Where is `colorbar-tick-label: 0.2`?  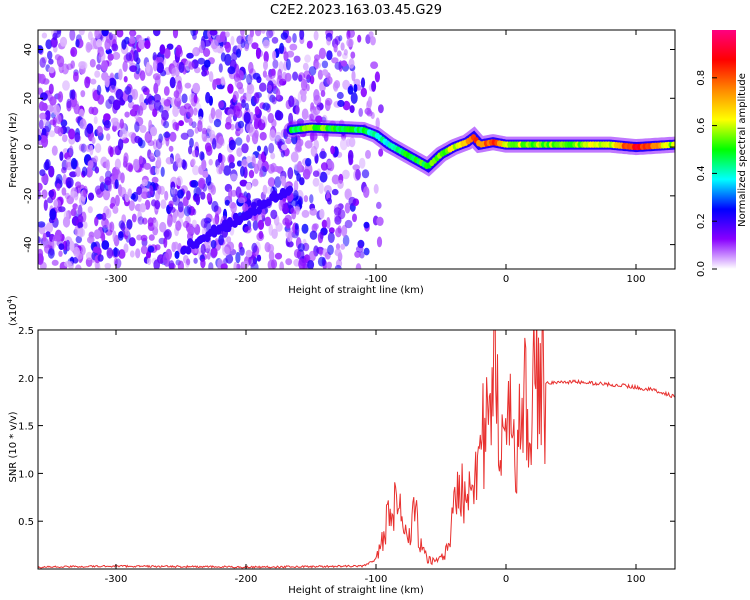 colorbar-tick-label: 0.2 is located at coordinates (701, 221).